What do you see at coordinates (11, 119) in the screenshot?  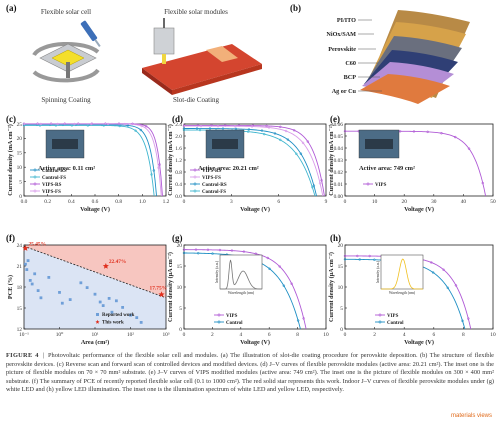 I see `panel-c-letter: (c)` at bounding box center [11, 119].